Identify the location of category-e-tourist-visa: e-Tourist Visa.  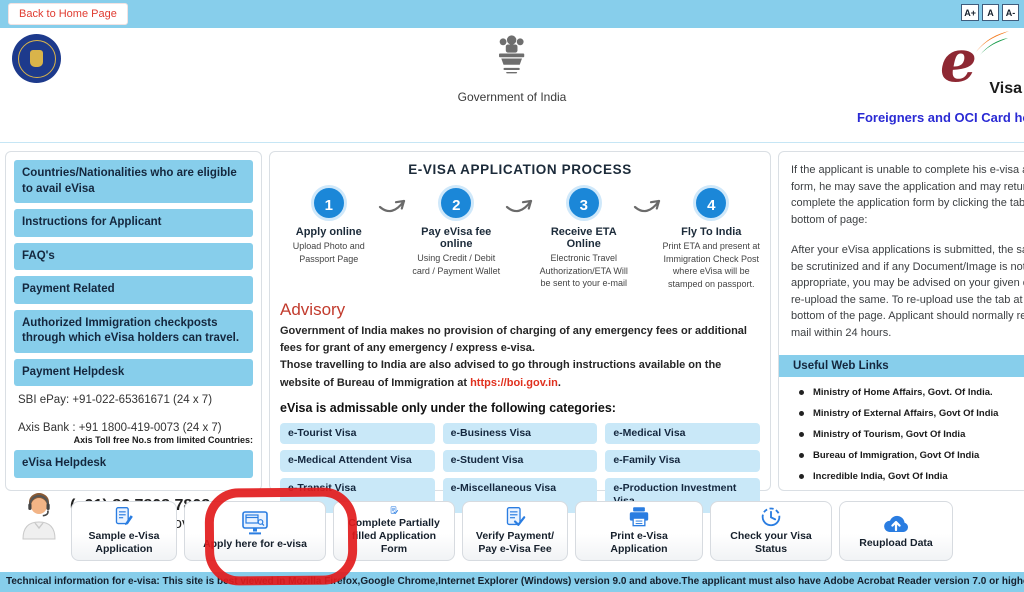
(357, 433).